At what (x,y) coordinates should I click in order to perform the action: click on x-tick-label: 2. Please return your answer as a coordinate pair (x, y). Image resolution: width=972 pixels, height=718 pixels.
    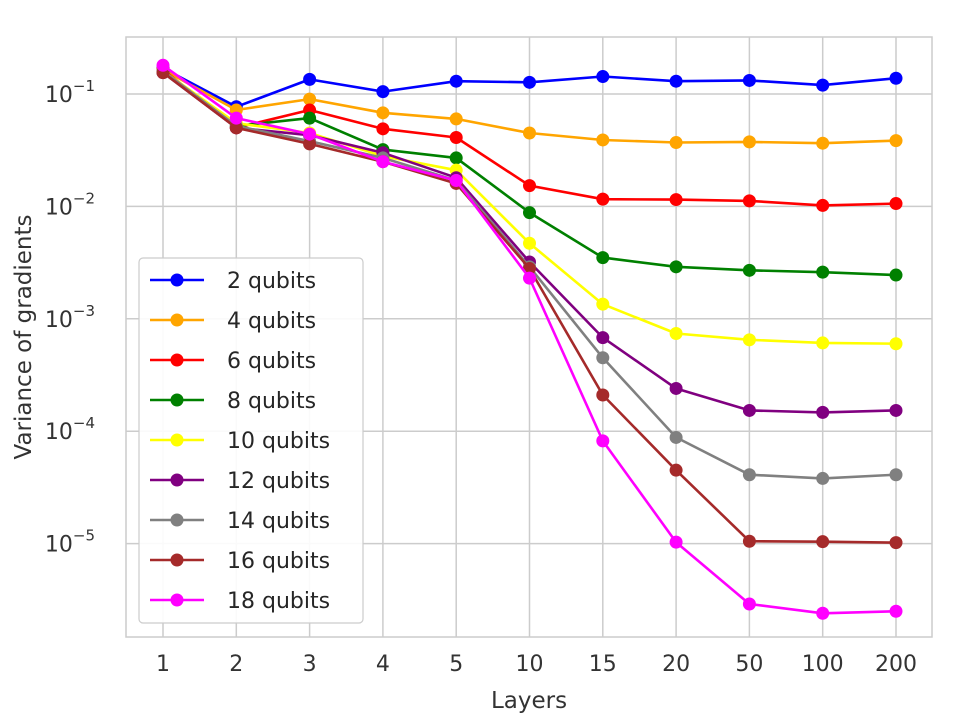
    Looking at the image, I should click on (236, 664).